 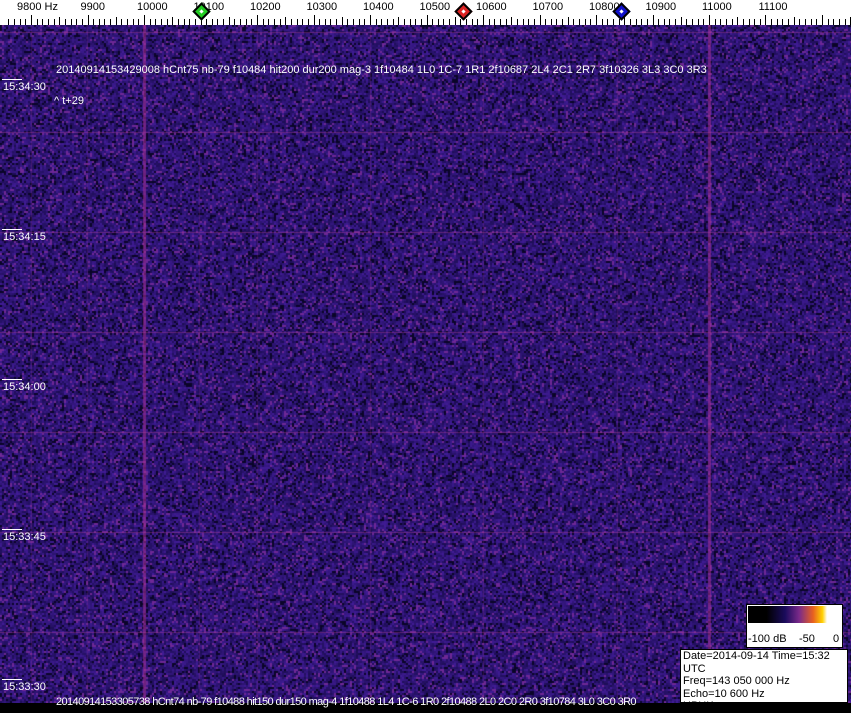 I want to click on frequency-label: 10000, so click(x=152, y=7).